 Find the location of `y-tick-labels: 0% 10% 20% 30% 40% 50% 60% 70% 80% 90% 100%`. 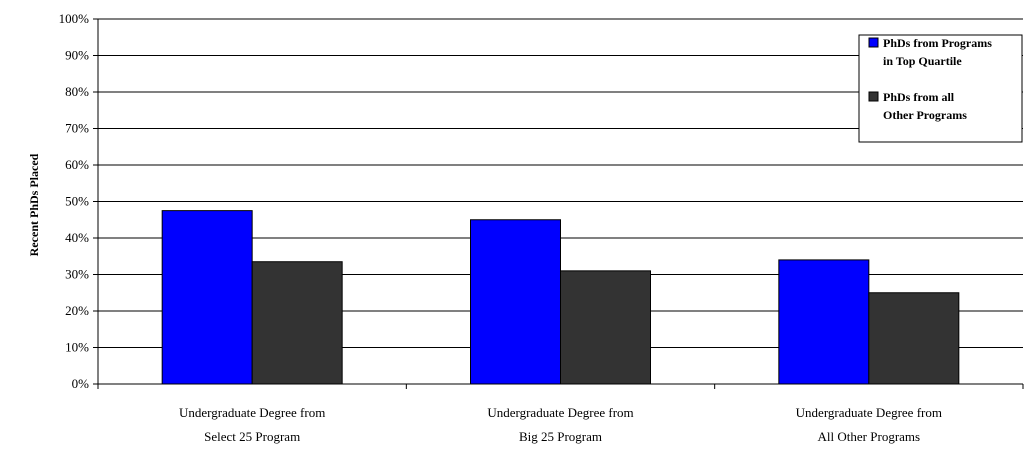

y-tick-labels: 0% 10% 20% 30% 40% 50% 60% 70% 80% 90% 100% is located at coordinates (74, 201).